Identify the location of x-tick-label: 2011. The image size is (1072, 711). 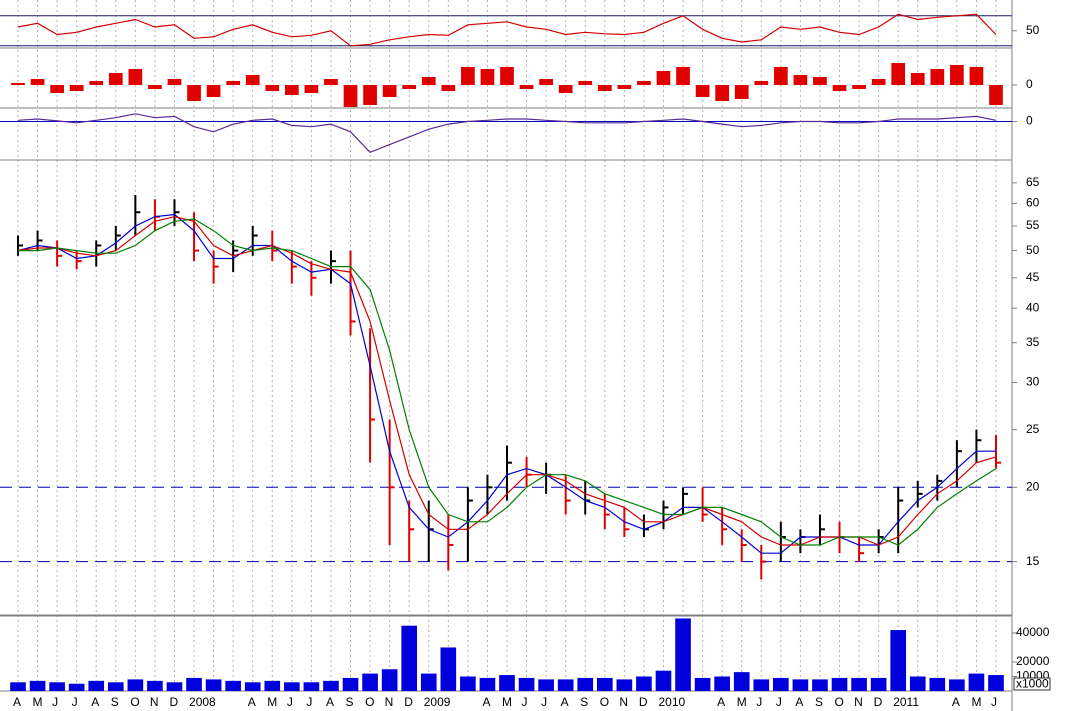
(906, 702).